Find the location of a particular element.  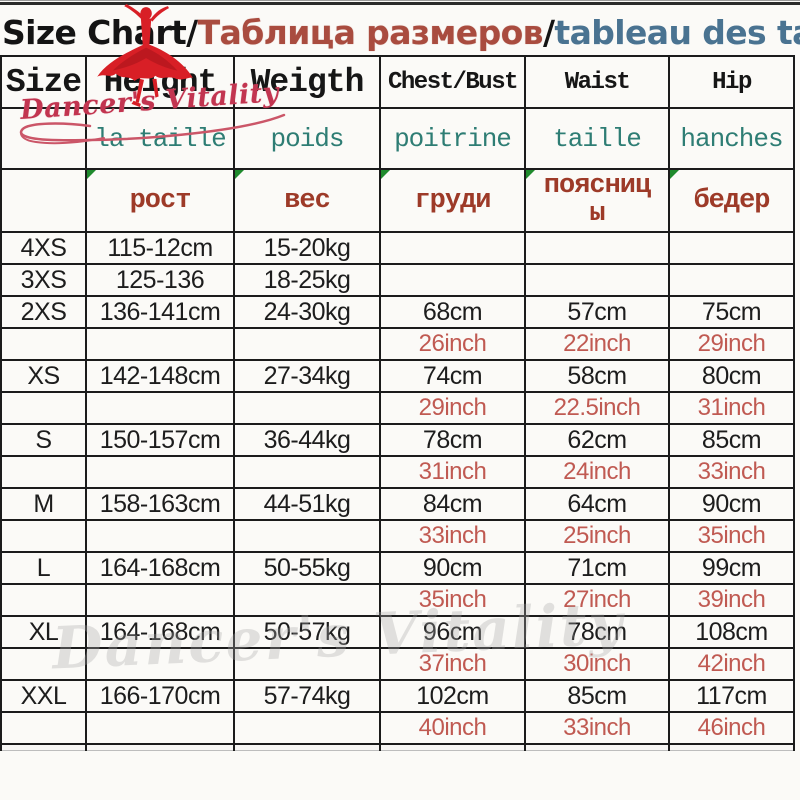

table-cell: 50-55kg is located at coordinates (307, 568).